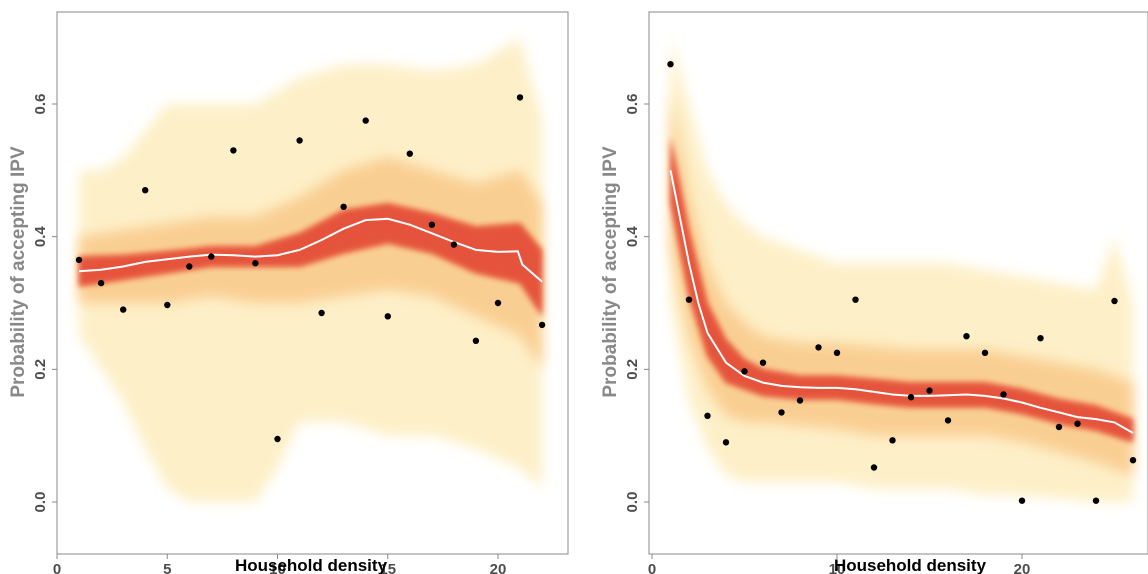 This screenshot has width=1148, height=574. I want to click on median-line, so click(310, 250).